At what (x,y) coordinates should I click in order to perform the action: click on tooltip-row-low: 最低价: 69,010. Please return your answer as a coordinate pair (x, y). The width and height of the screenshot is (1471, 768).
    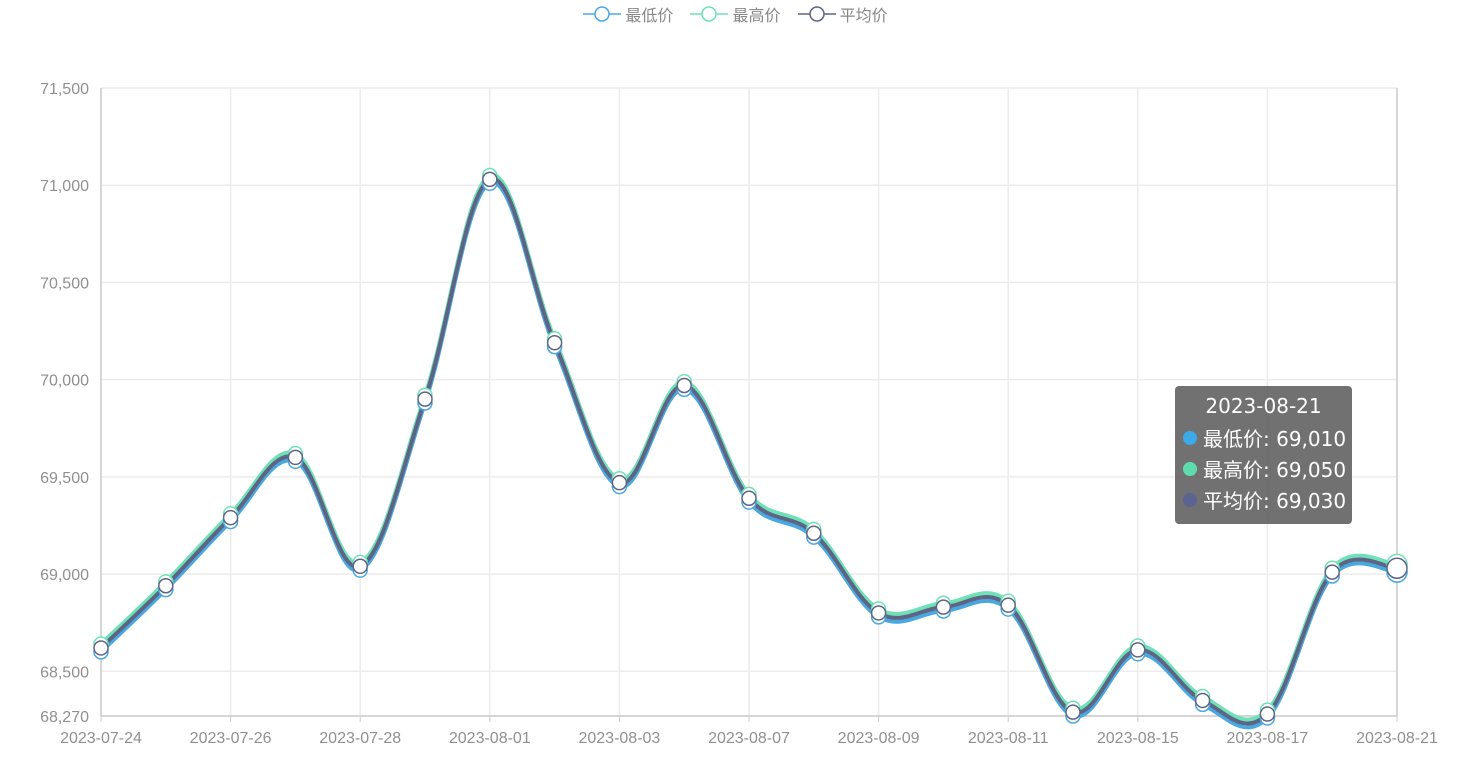
    Looking at the image, I should click on (1267, 437).